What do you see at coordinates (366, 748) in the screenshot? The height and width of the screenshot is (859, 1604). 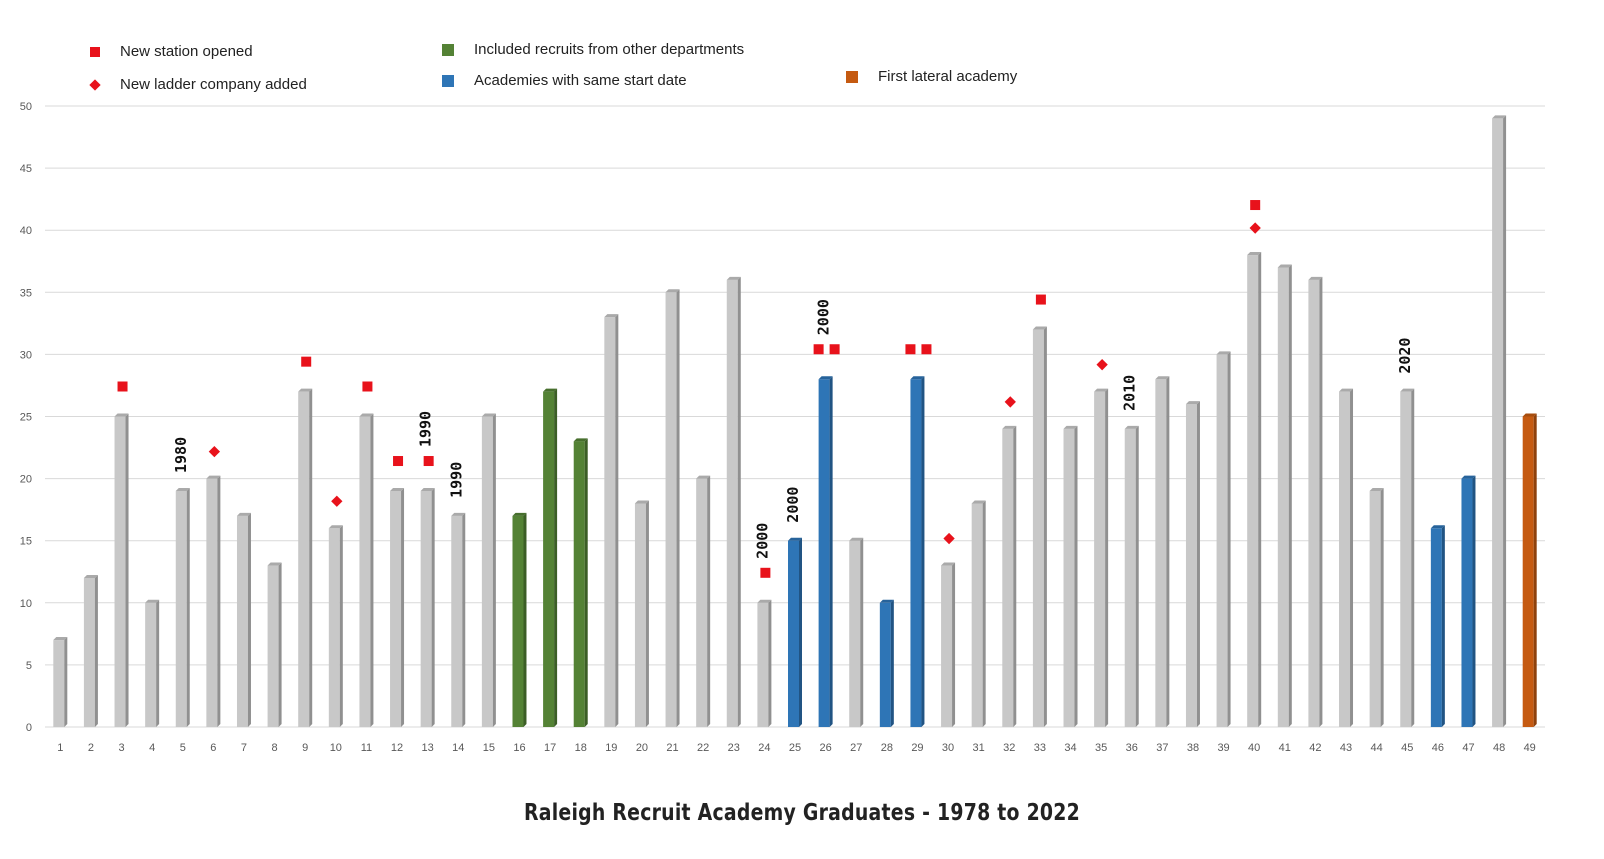 I see `x-tick-label: 11` at bounding box center [366, 748].